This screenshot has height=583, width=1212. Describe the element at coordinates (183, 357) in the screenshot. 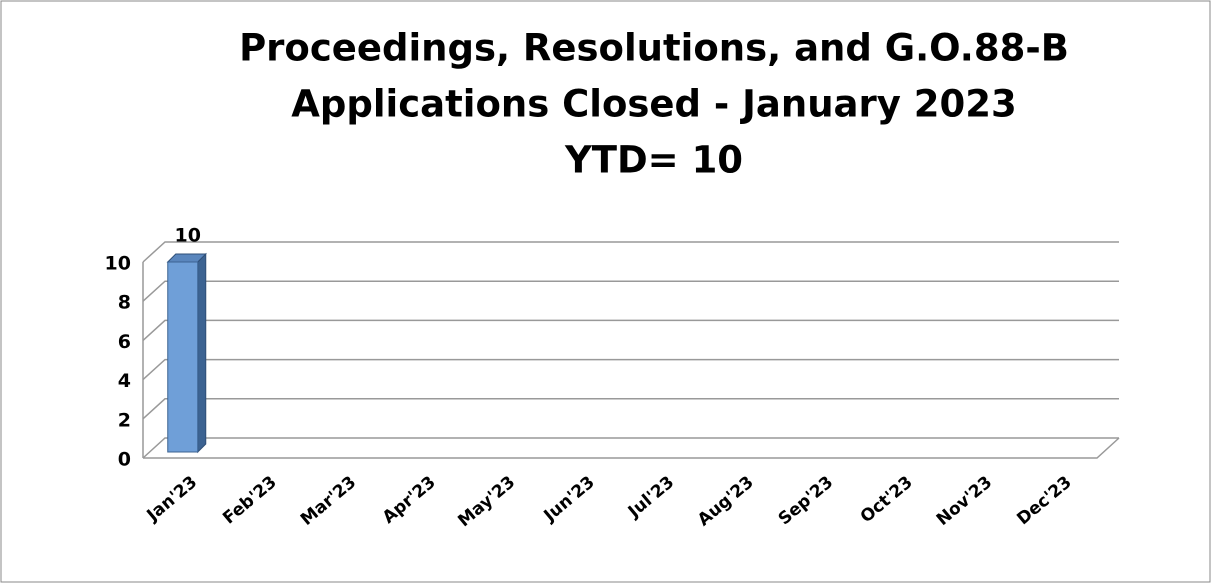

I see `bar-front` at that location.